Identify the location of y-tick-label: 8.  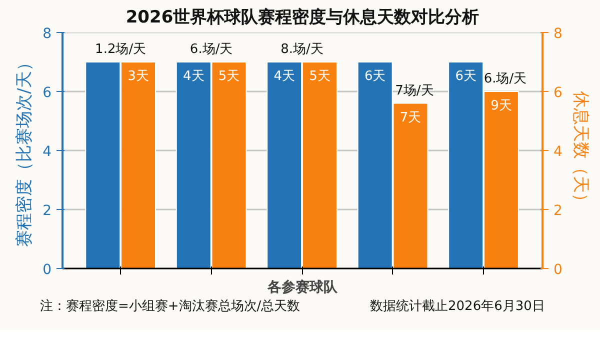
(47, 34).